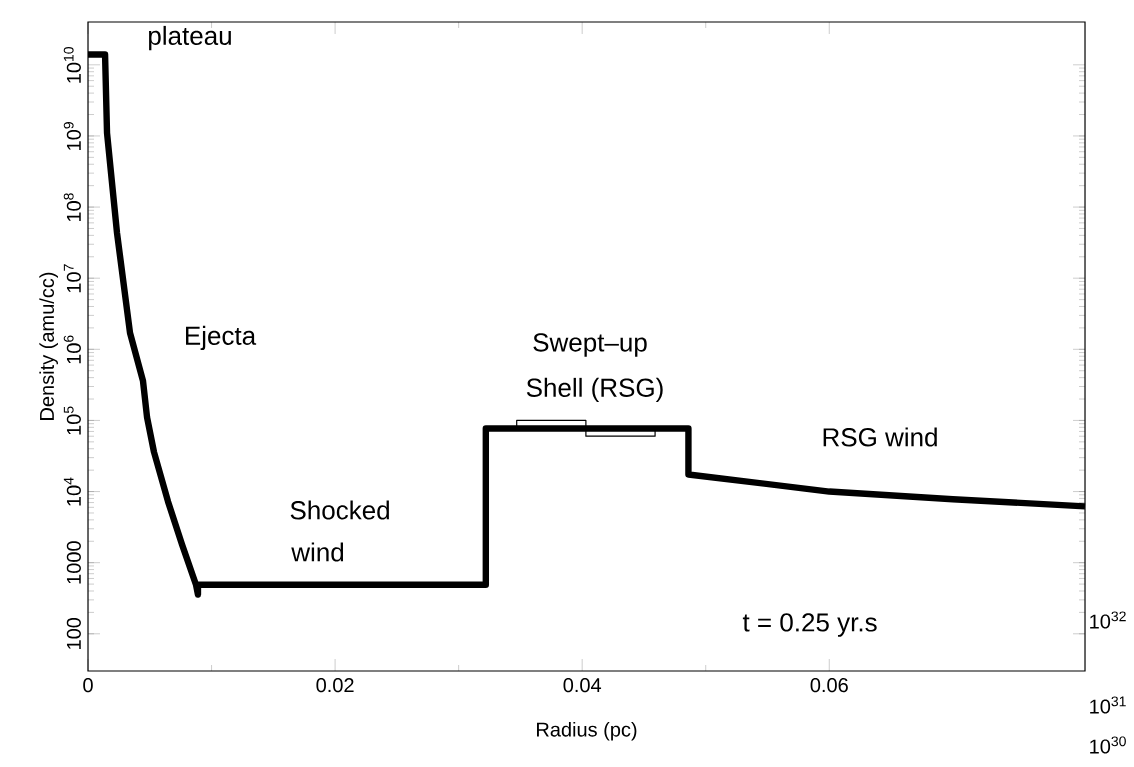 The height and width of the screenshot is (767, 1134). What do you see at coordinates (48, 346) in the screenshot?
I see `y-axis-title: Density (amu/cc)` at bounding box center [48, 346].